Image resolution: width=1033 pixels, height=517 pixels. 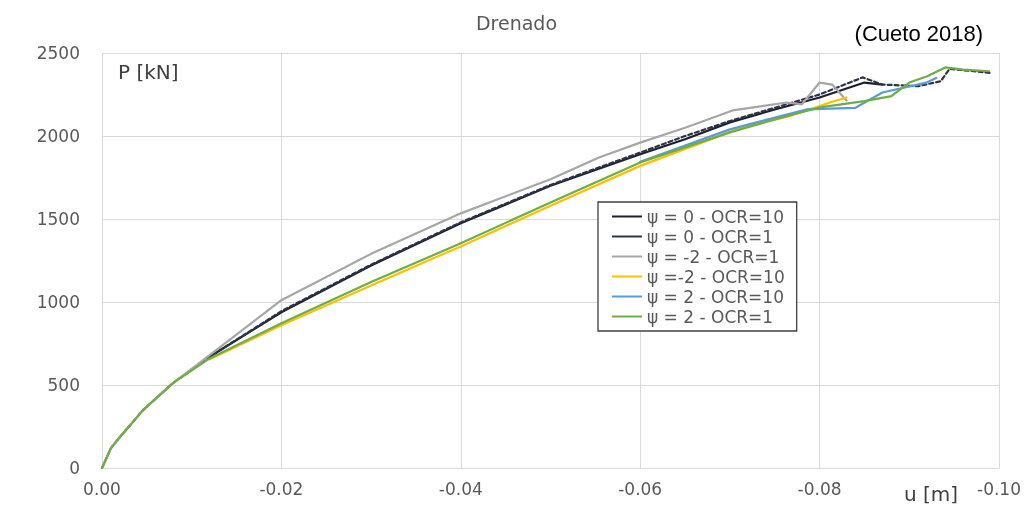 I want to click on legend-label: ψ = 2 - OCR=1, so click(x=710, y=316).